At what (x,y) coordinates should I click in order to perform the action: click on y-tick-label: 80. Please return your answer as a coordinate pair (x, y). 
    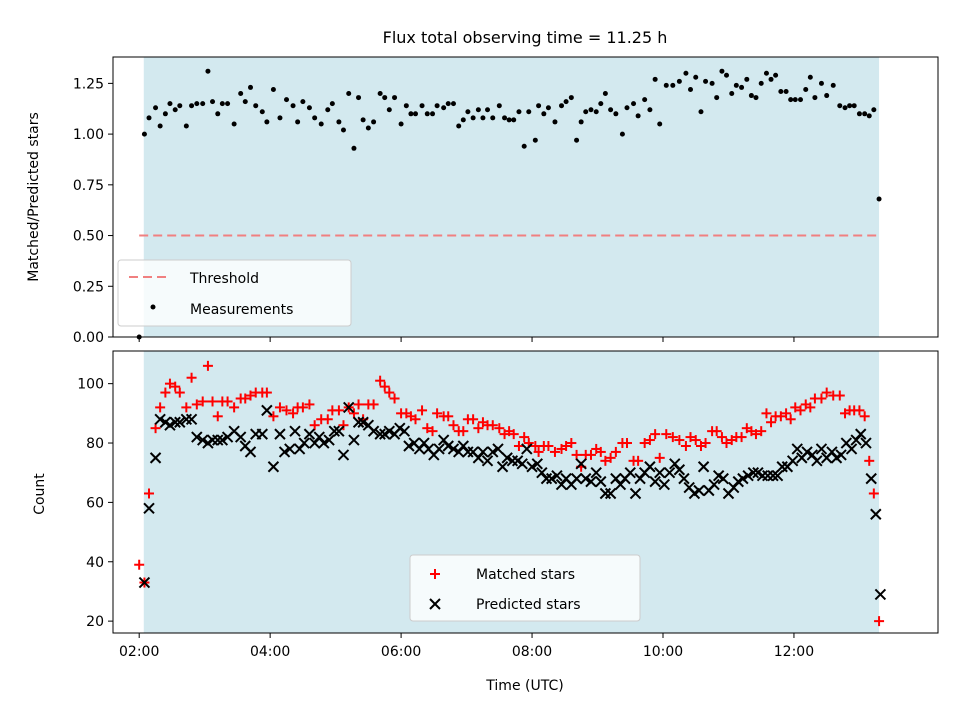
    Looking at the image, I should click on (95, 444).